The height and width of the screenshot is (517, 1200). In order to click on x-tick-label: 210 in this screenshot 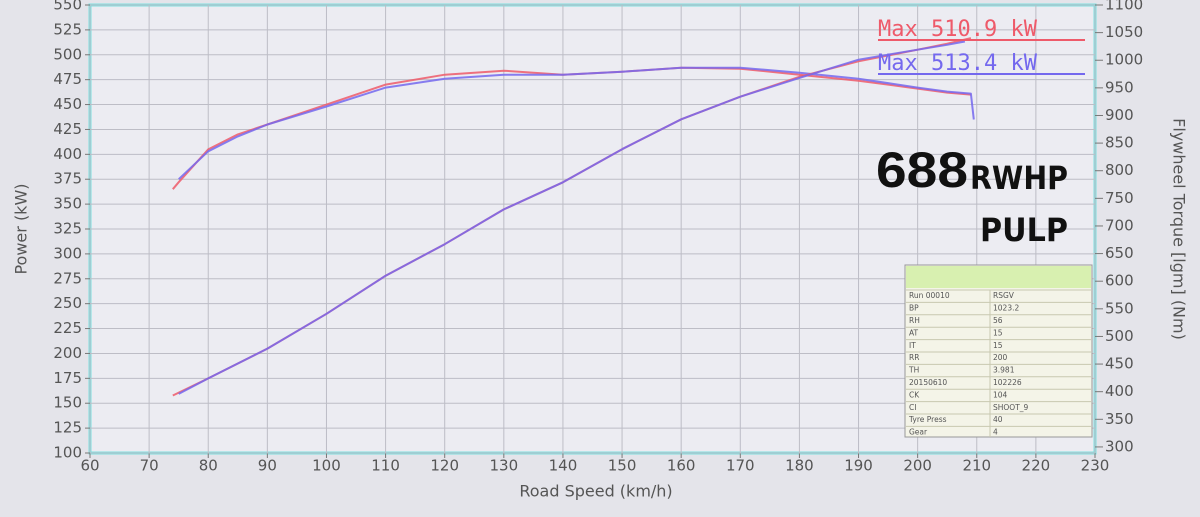, I will do `click(976, 466)`.